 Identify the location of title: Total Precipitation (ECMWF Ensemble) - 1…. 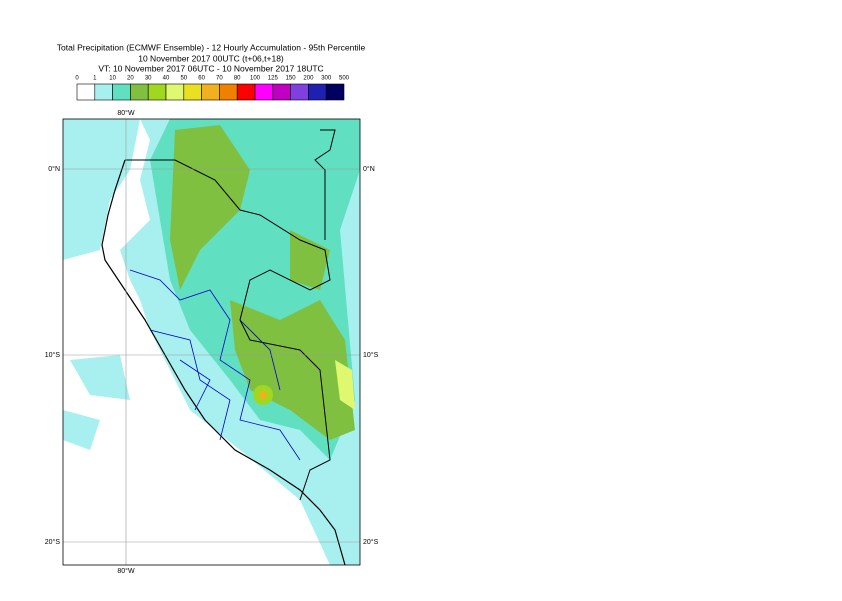
(211, 47).